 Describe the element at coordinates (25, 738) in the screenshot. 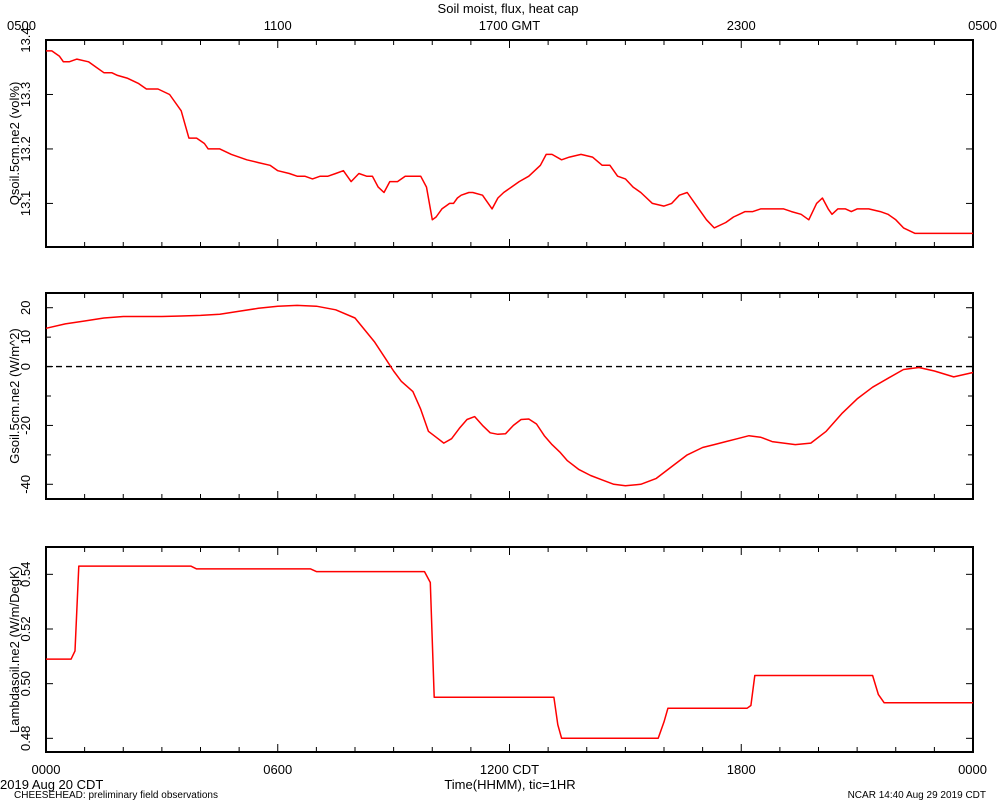

I see `y-tick-label: 0.48` at that location.